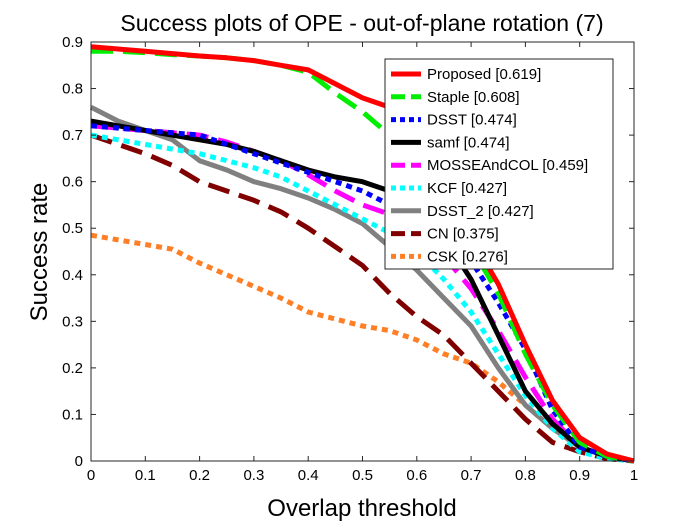 This screenshot has width=700, height=525. What do you see at coordinates (72, 135) in the screenshot?
I see `y-tick-label: 0.7` at bounding box center [72, 135].